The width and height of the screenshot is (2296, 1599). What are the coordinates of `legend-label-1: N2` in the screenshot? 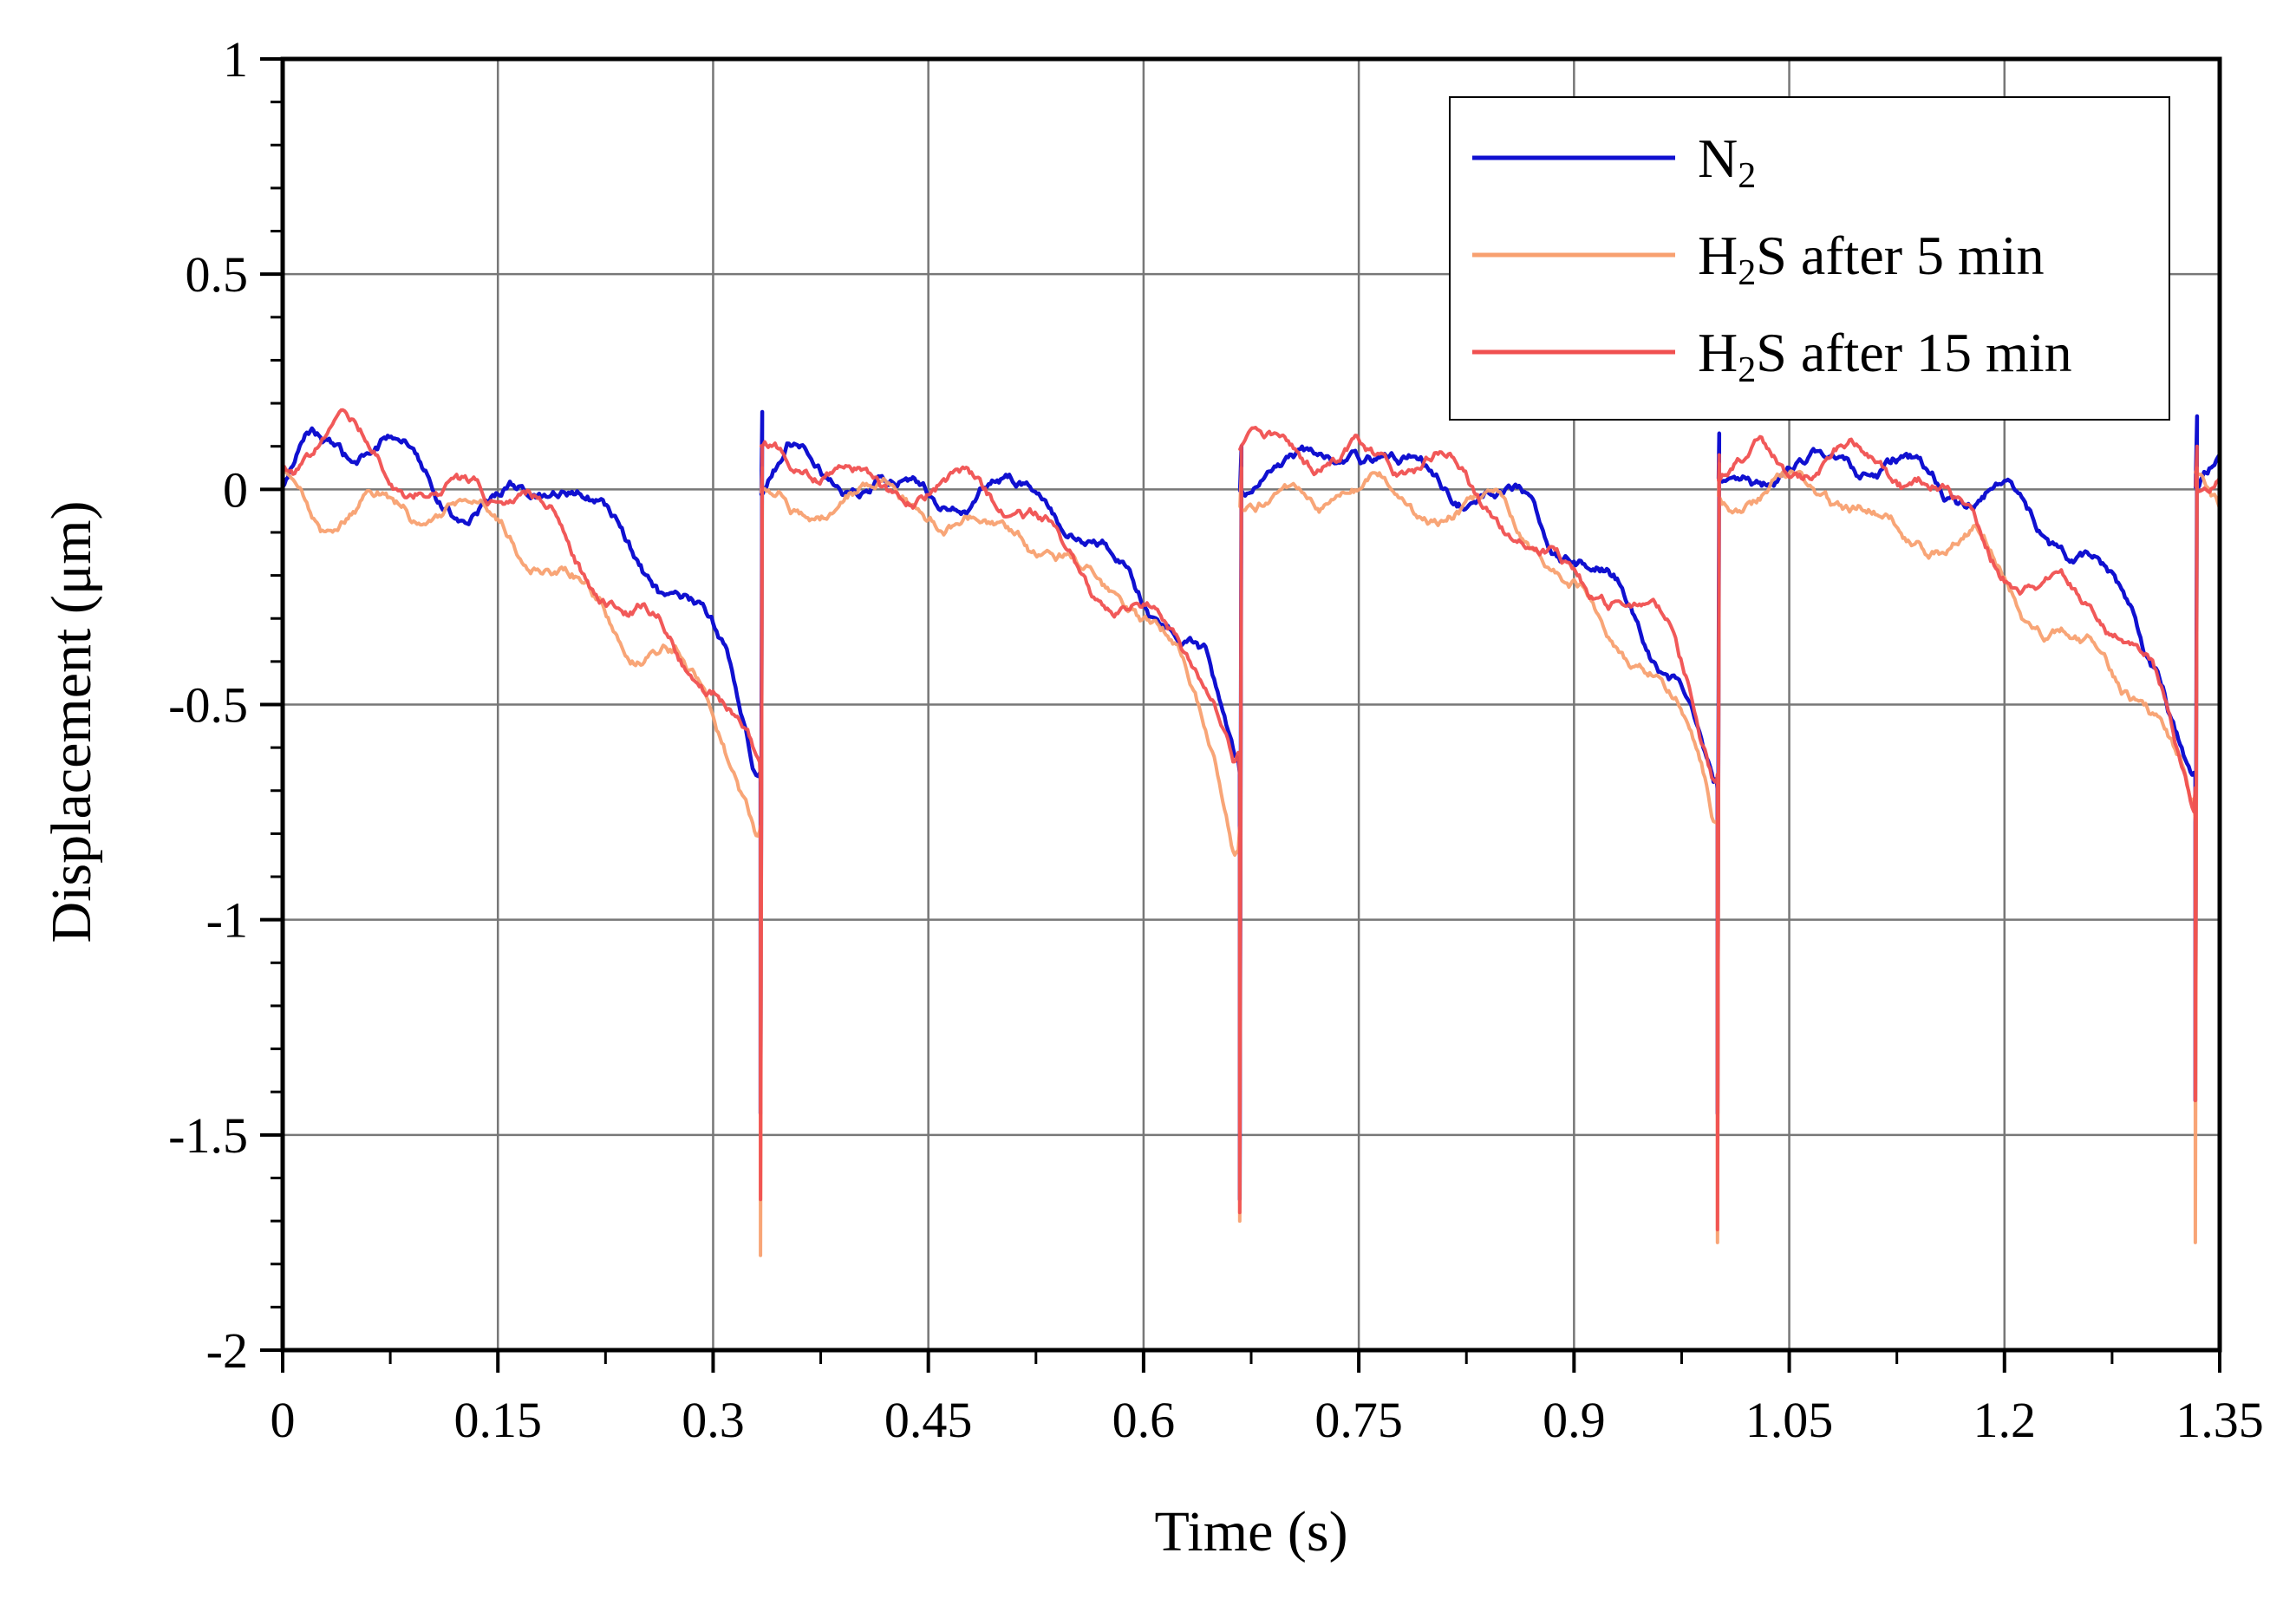 It's located at (1727, 161).